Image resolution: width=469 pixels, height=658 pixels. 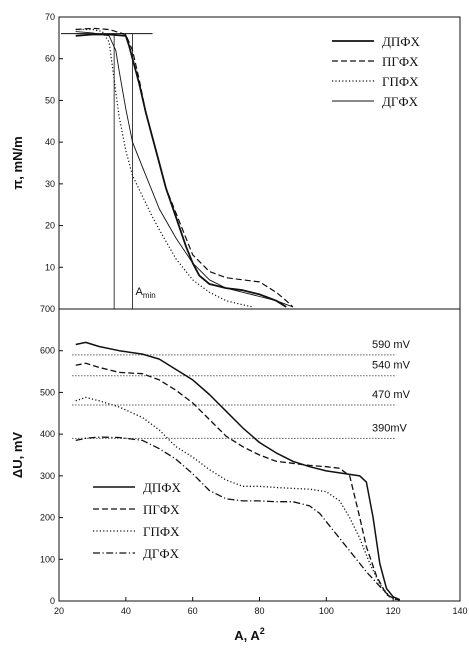 I want to click on amin-main-text: A, so click(x=140, y=292).